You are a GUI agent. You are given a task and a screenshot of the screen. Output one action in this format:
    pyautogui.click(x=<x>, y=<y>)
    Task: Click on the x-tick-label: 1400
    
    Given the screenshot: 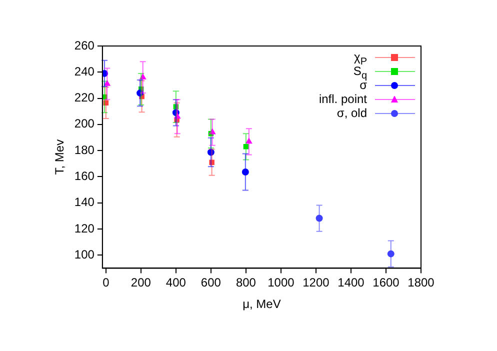 What is the action you would take?
    pyautogui.click(x=351, y=283)
    